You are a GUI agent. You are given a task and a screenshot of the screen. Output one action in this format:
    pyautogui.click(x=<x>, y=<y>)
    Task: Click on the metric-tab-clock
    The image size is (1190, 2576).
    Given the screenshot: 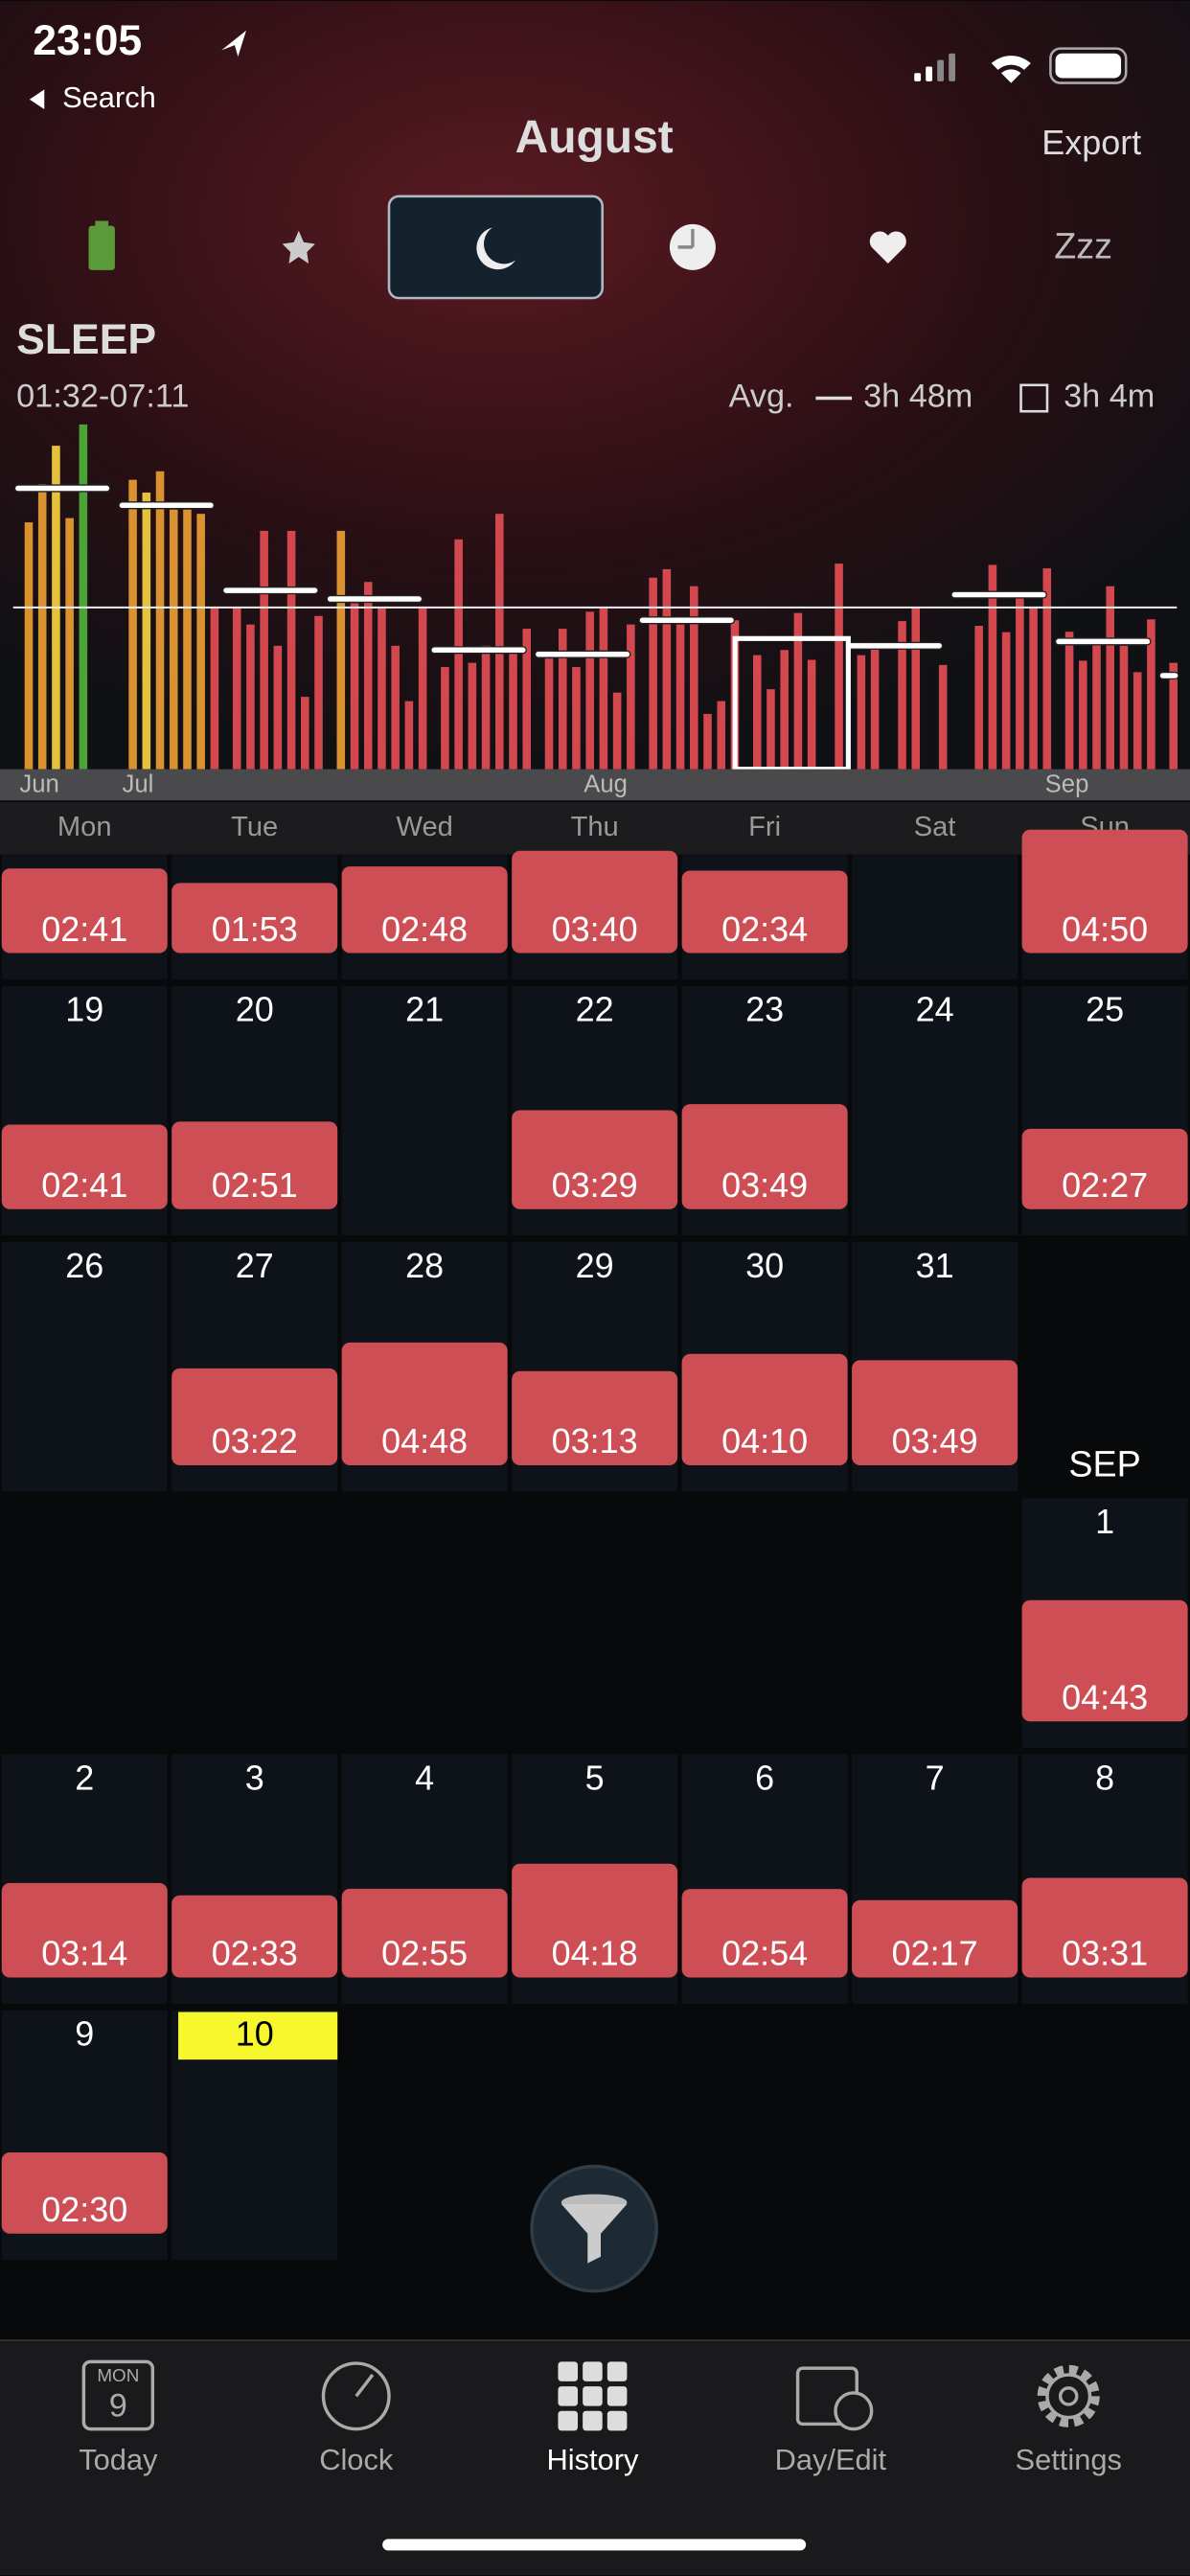 What is the action you would take?
    pyautogui.click(x=693, y=246)
    